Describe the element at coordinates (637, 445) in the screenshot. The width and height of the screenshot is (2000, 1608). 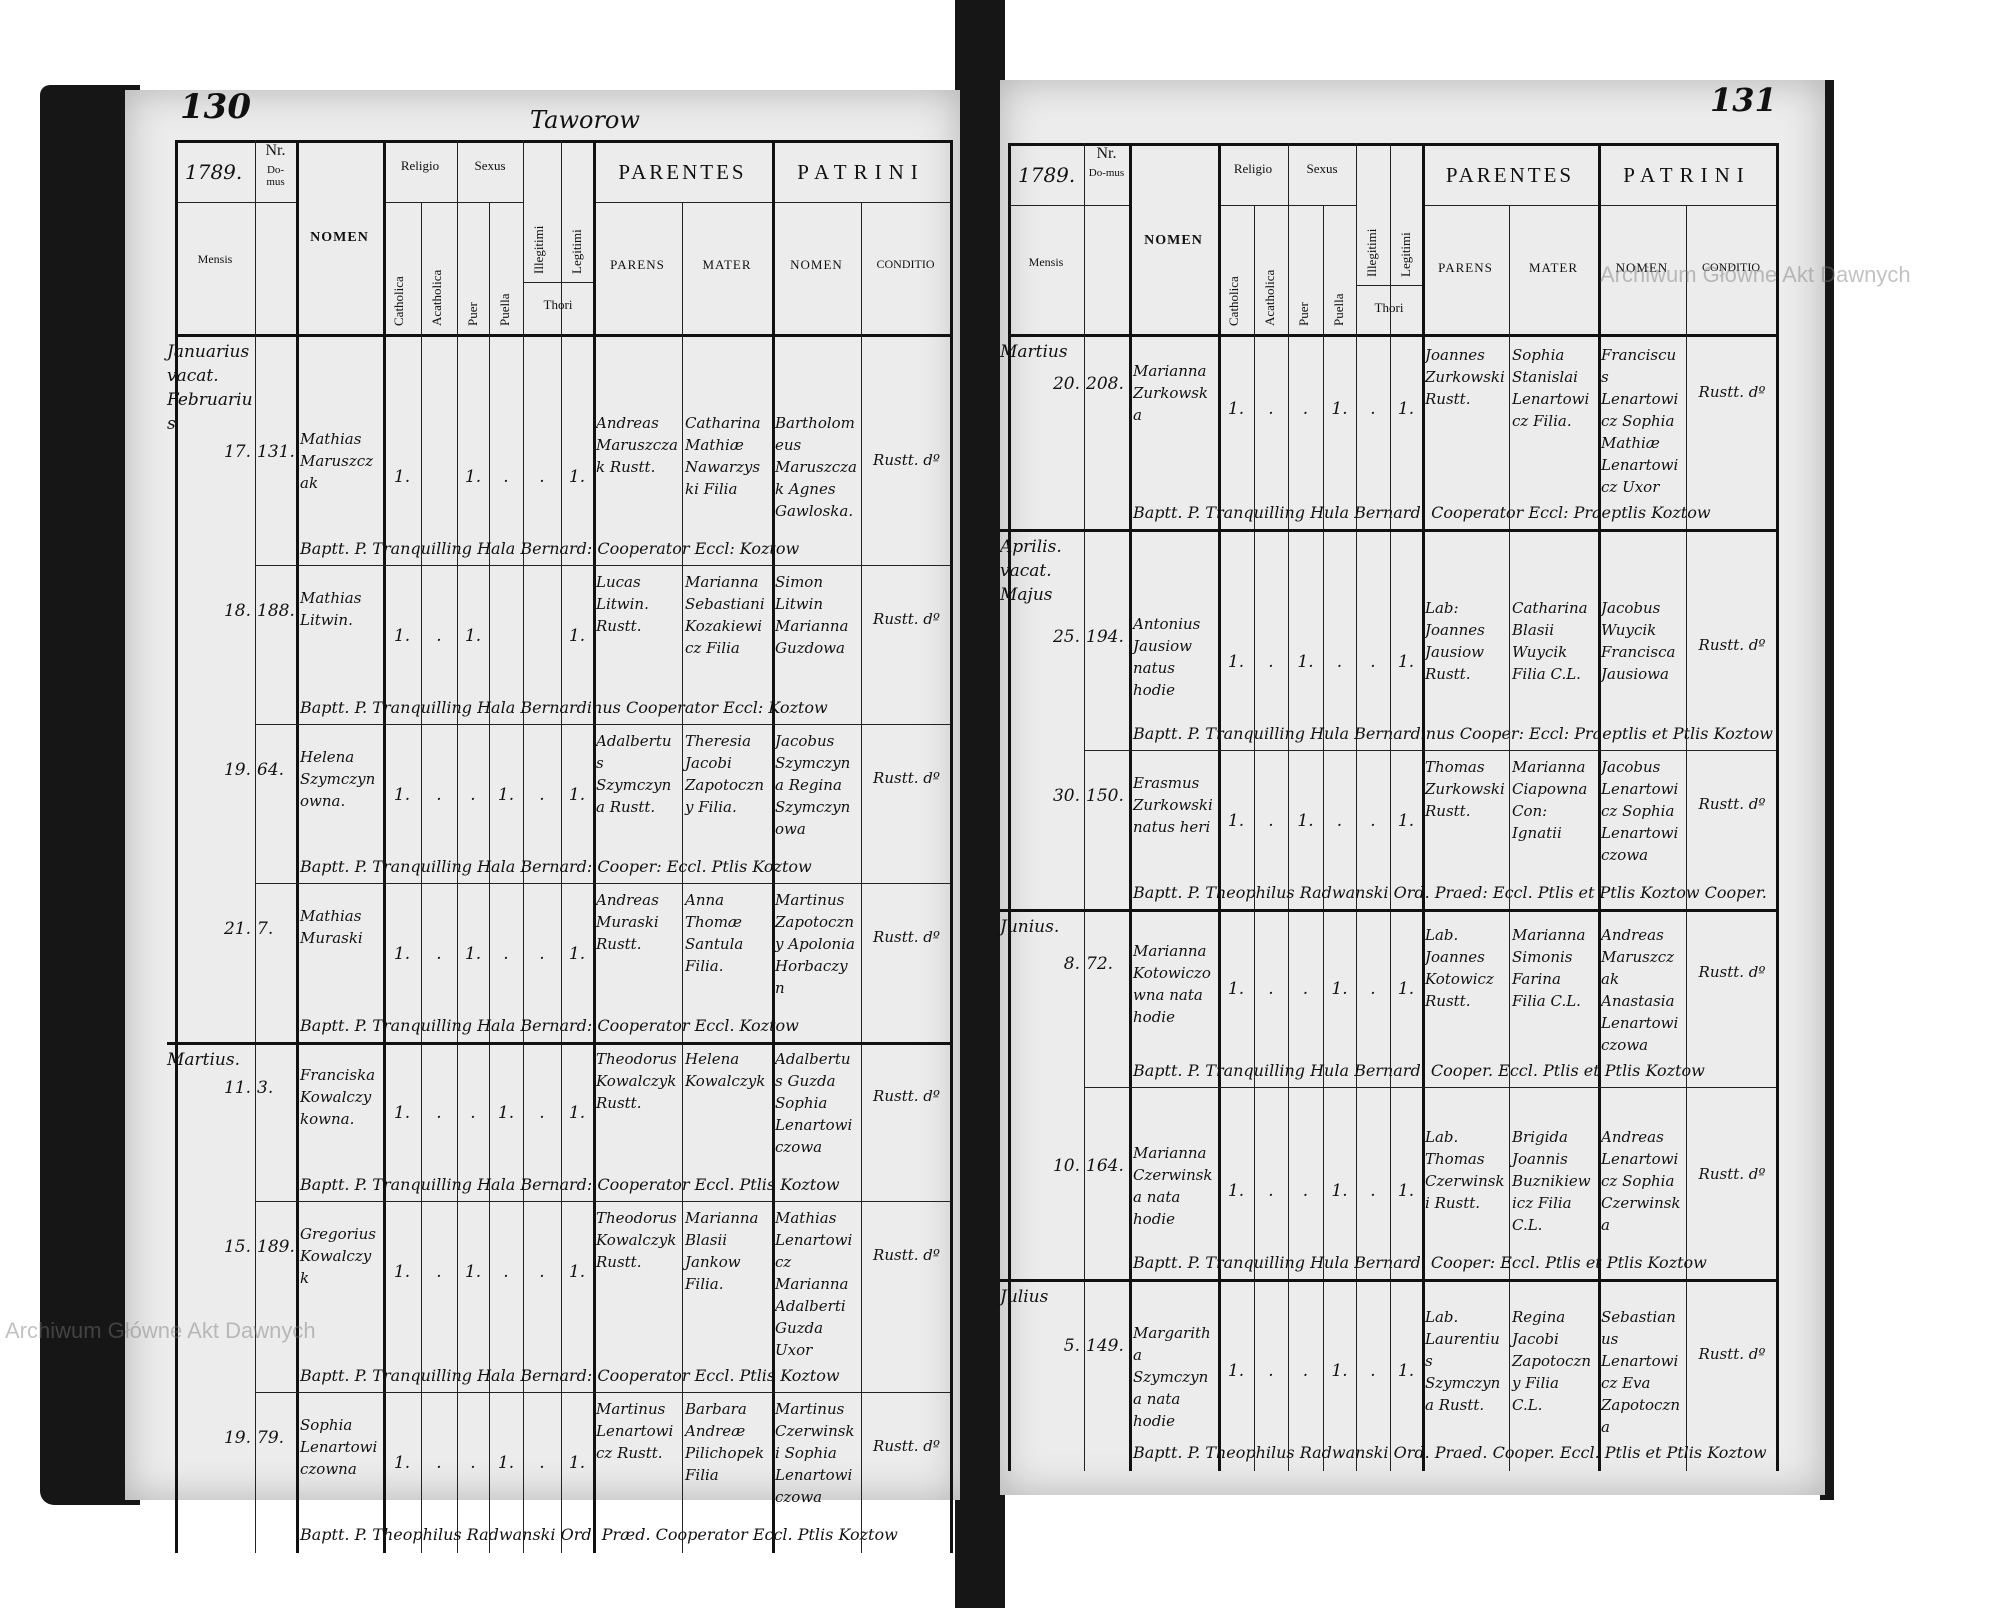
I see `entry-father: Andreas Maruszczak Rustt.` at that location.